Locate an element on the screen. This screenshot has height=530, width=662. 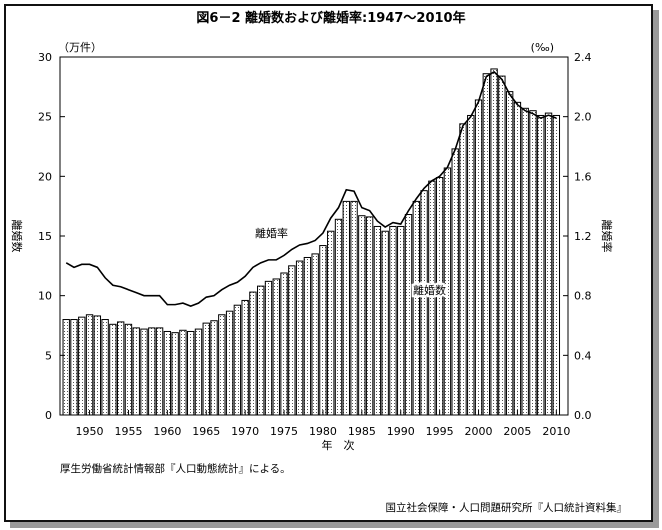
bar-1982 is located at coordinates (338, 317).